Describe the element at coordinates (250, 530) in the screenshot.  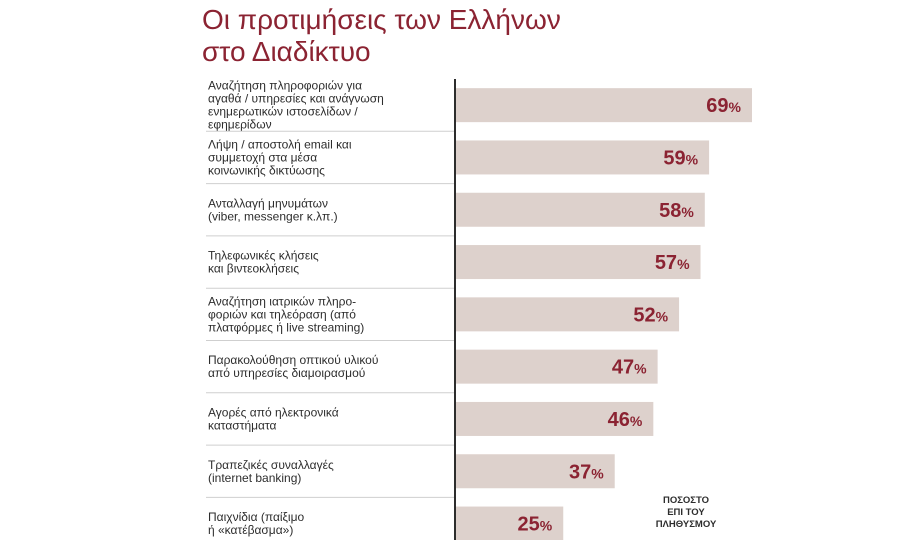
I see `category-label-line: ή «κατέβασμα»)` at that location.